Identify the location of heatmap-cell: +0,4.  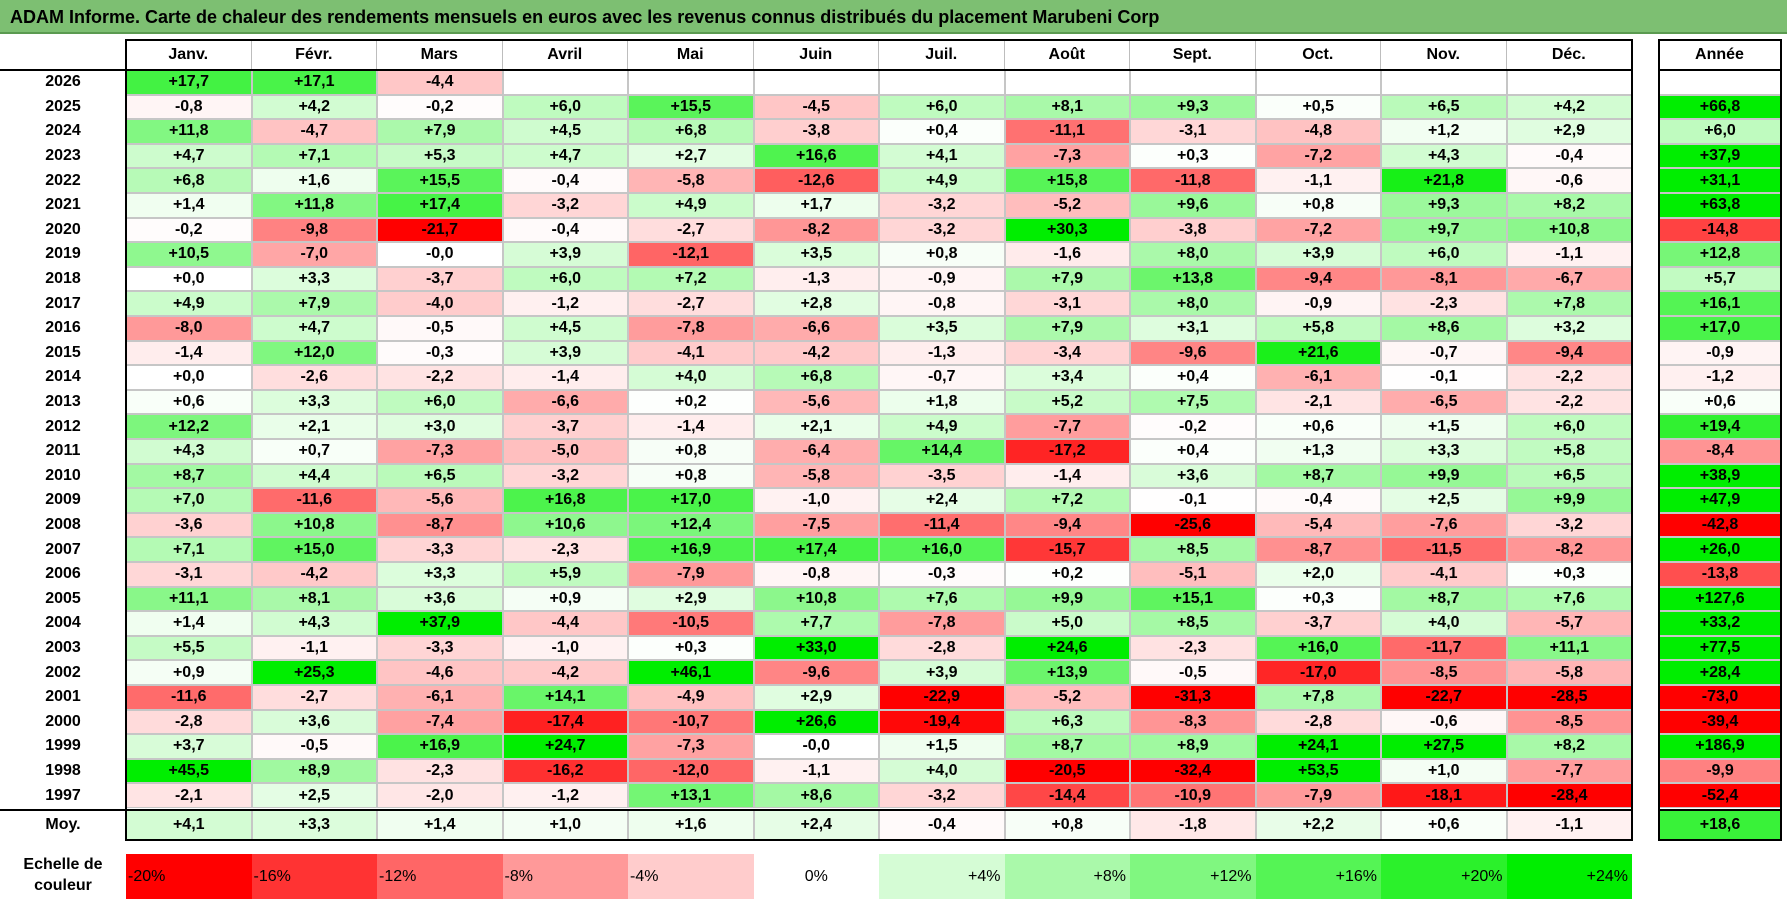
(1193, 377).